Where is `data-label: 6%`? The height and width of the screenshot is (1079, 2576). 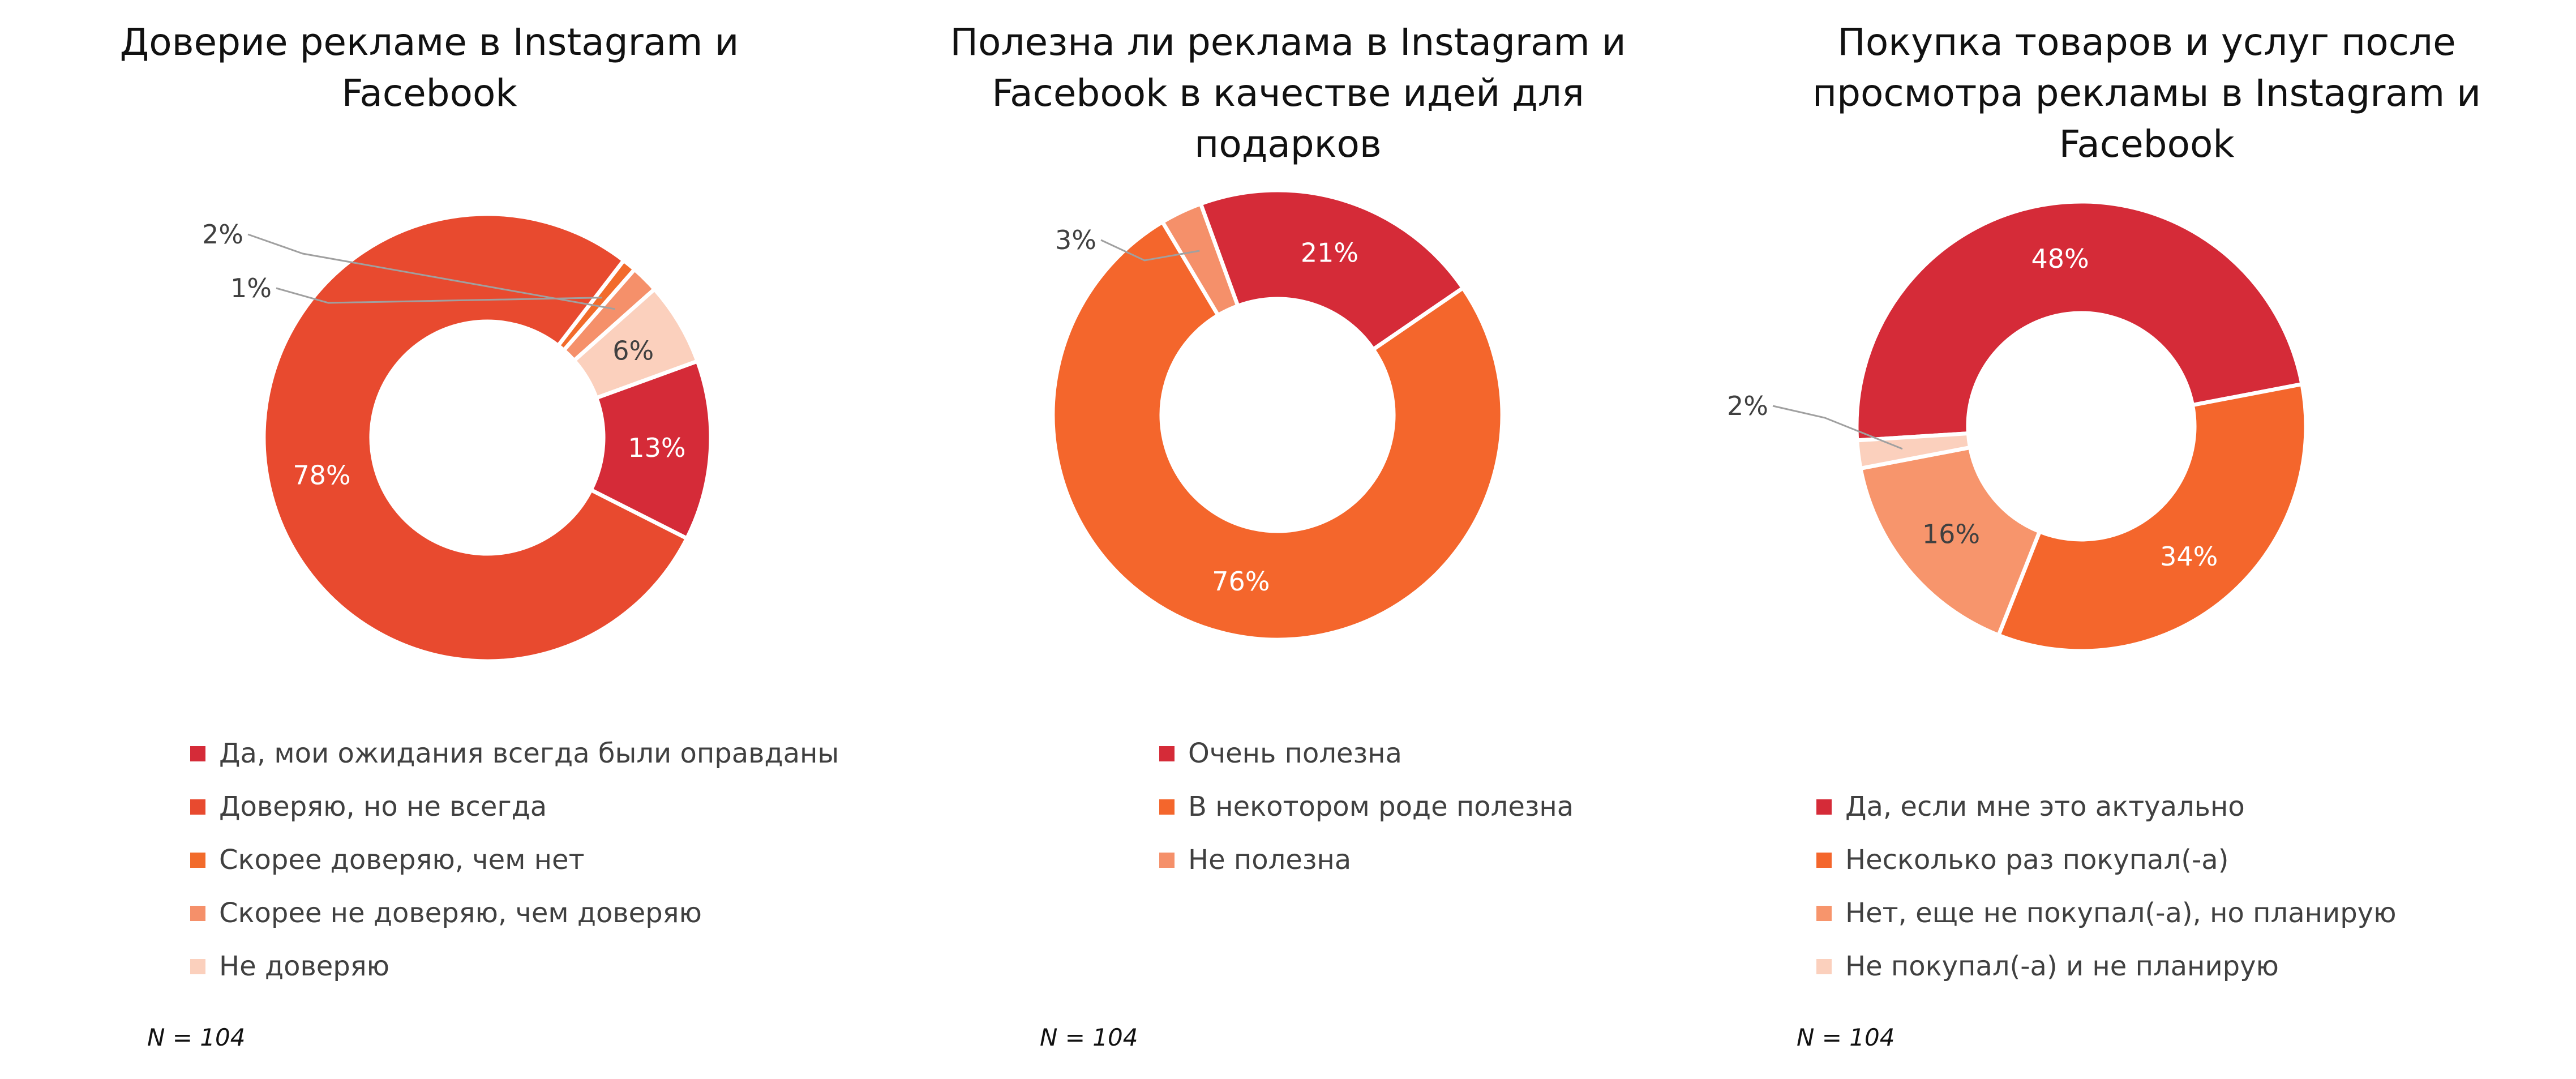 data-label: 6% is located at coordinates (633, 351).